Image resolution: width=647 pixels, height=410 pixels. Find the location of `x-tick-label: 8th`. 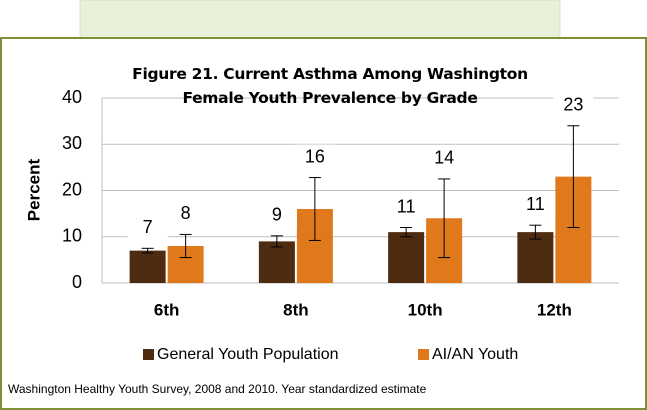

x-tick-label: 8th is located at coordinates (296, 309).